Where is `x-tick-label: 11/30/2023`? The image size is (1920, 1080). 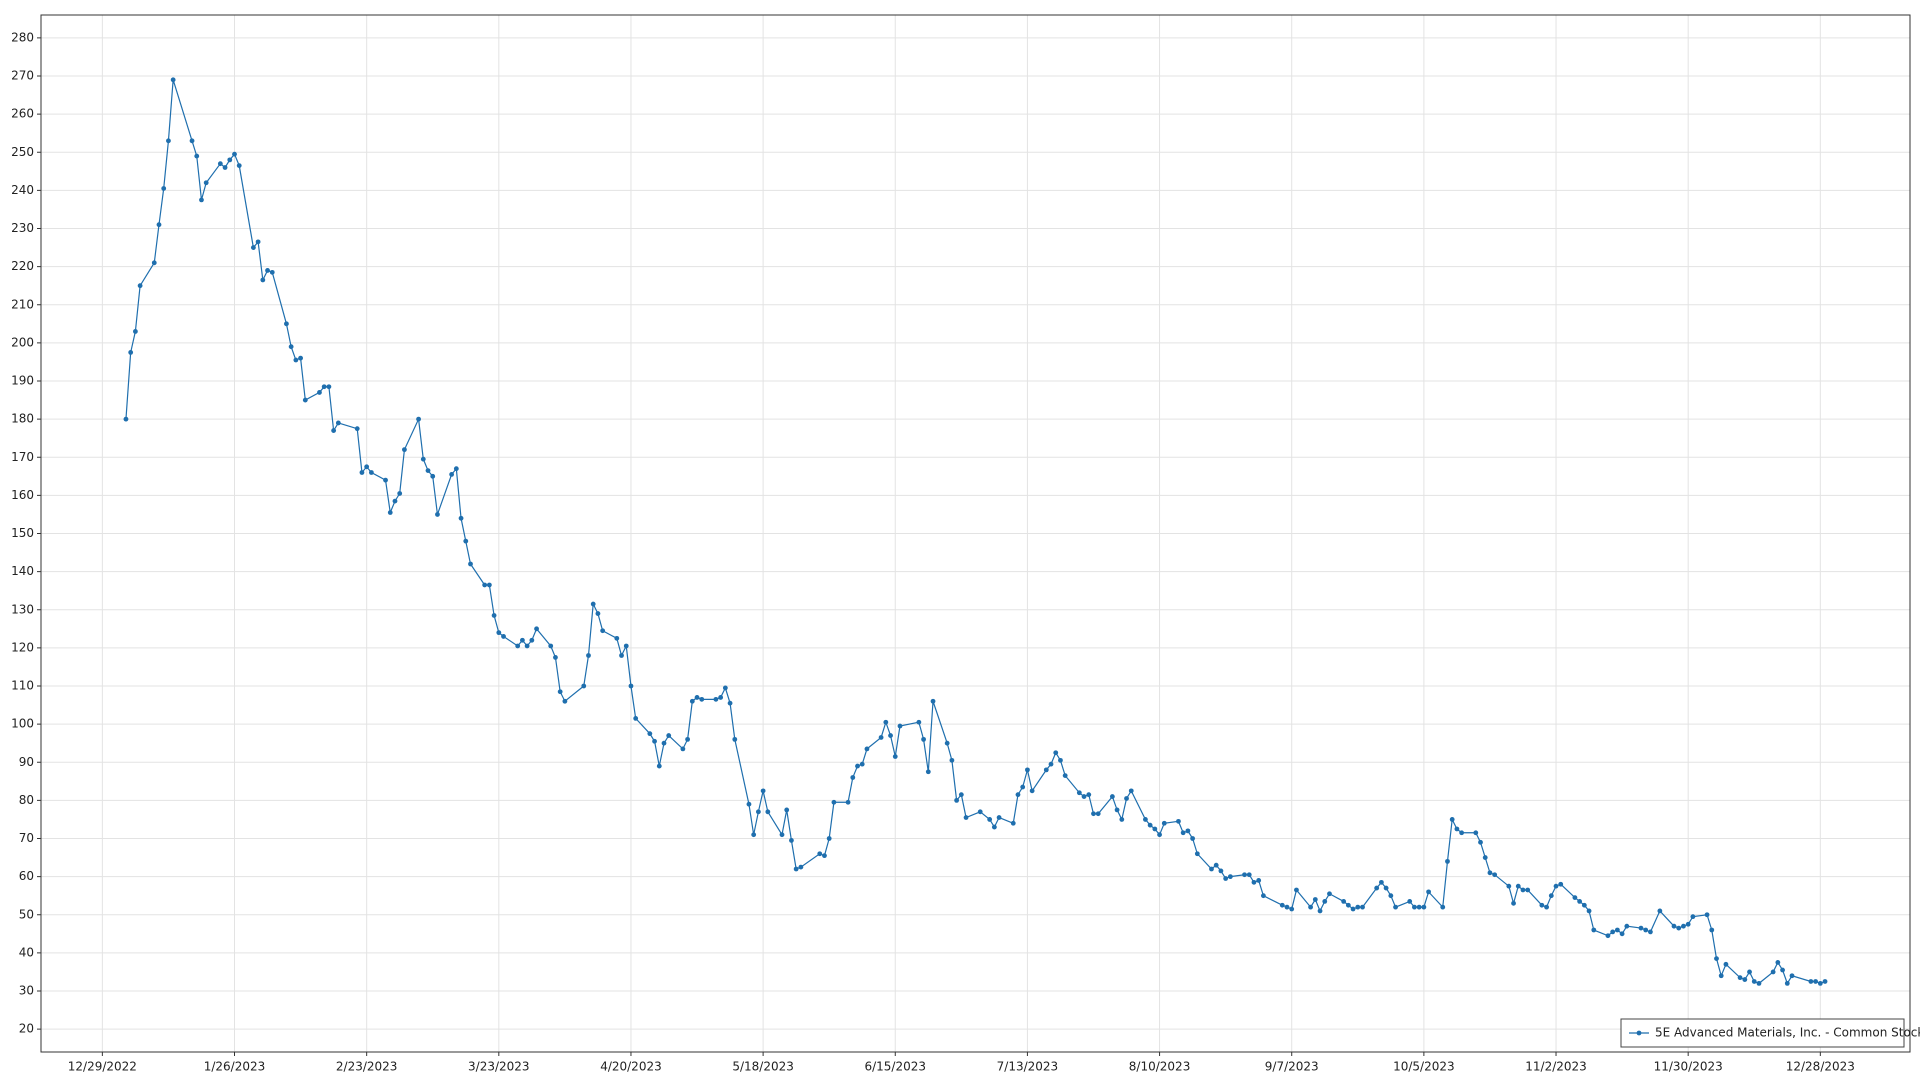 x-tick-label: 11/30/2023 is located at coordinates (1688, 1067).